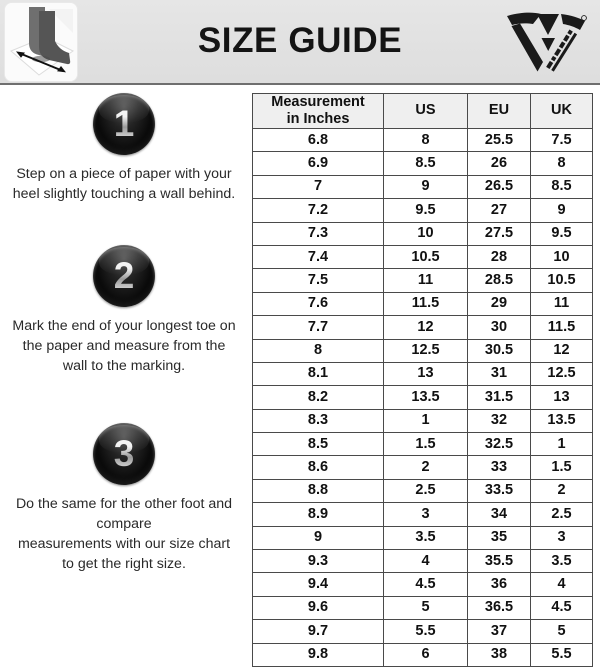 The width and height of the screenshot is (600, 667). I want to click on cell-measurement: 6.8, so click(318, 140).